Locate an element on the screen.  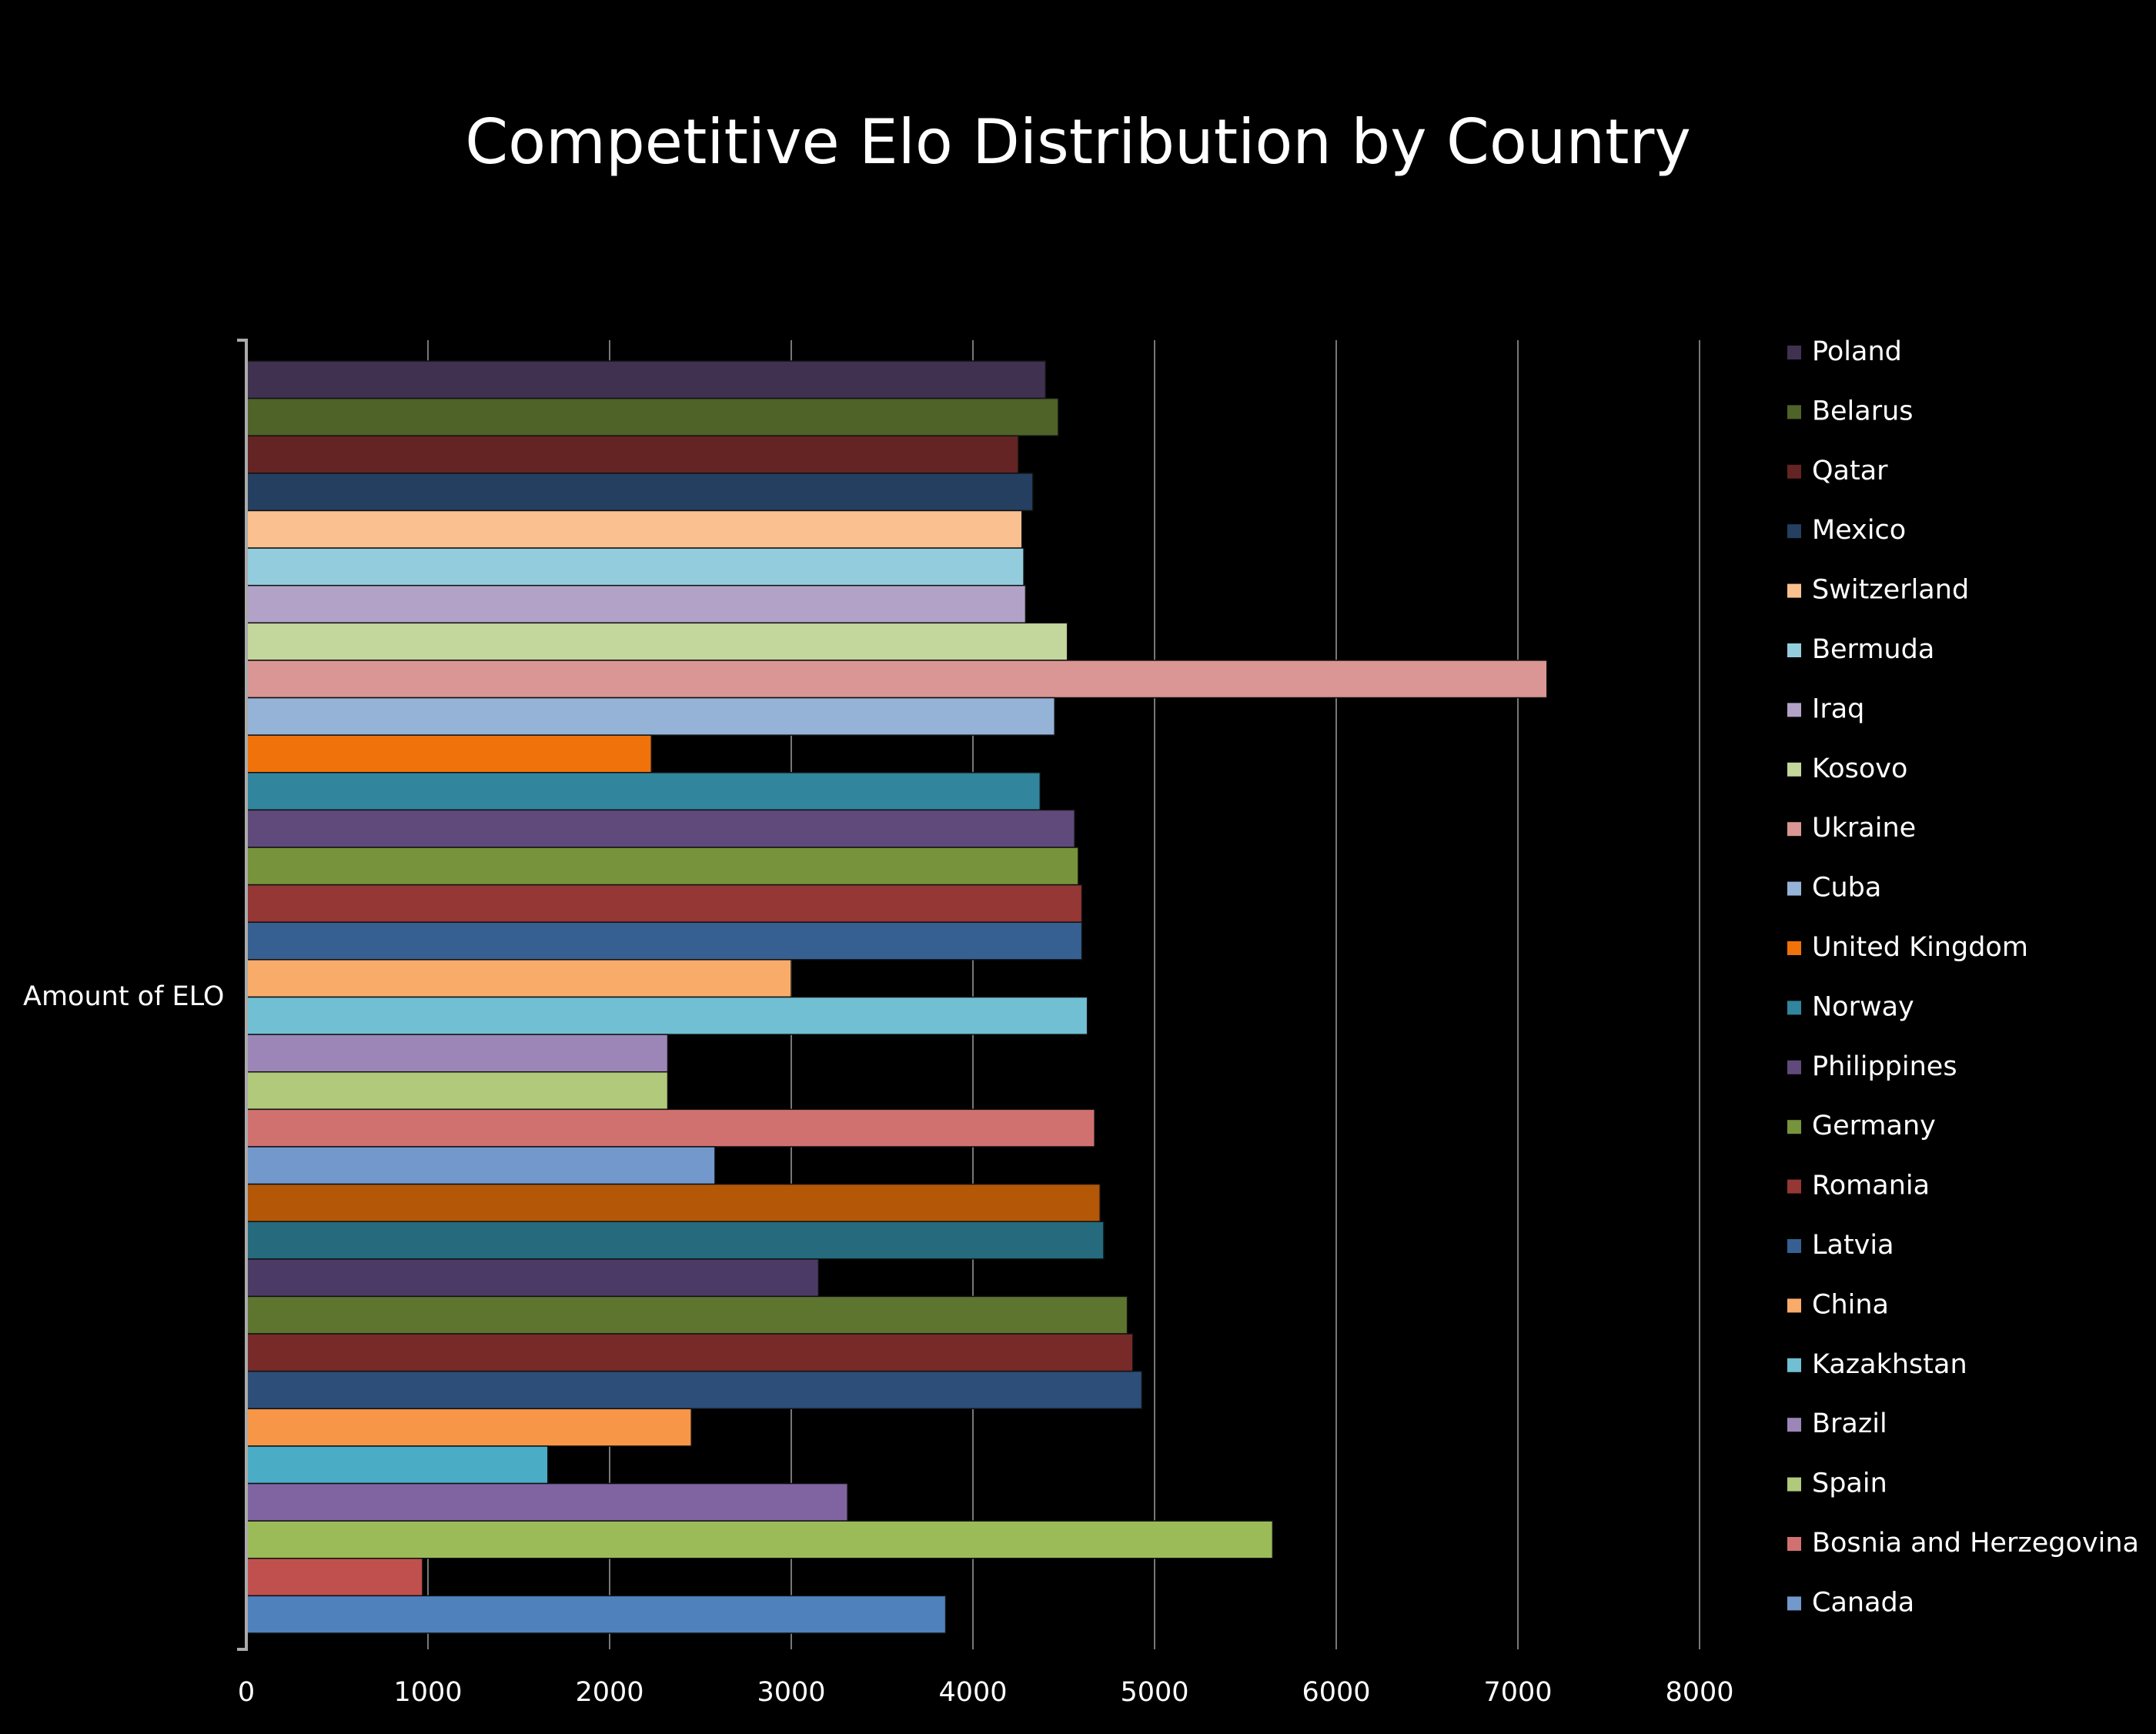
legend-item: United Kingdom is located at coordinates (1908, 947).